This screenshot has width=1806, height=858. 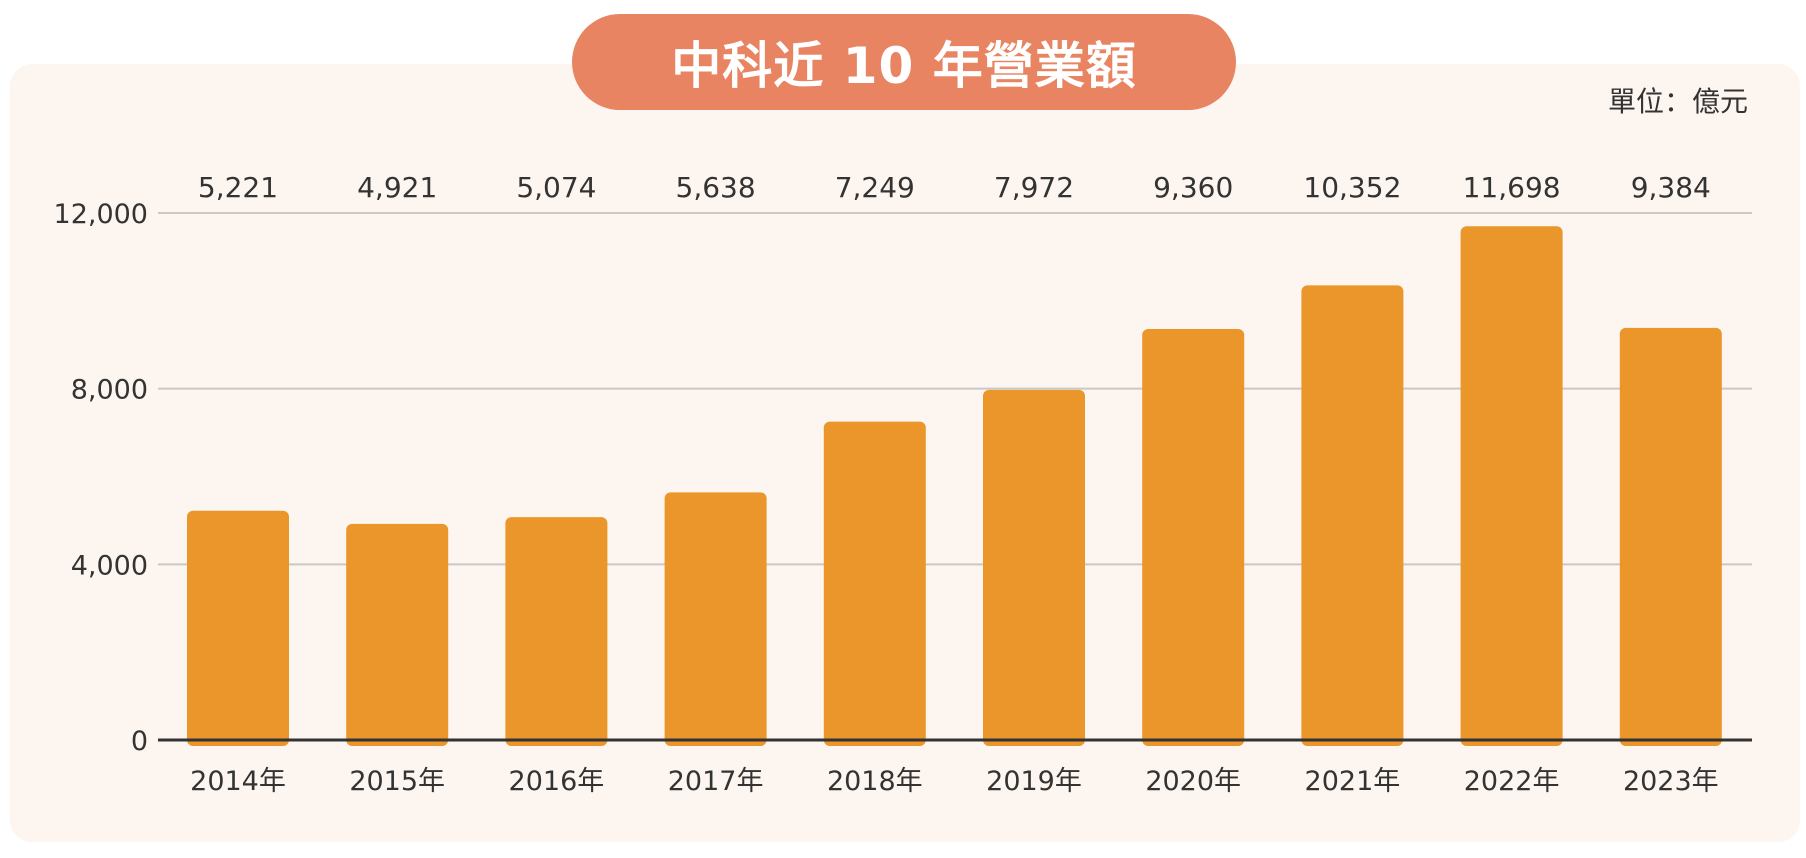 What do you see at coordinates (556, 187) in the screenshot?
I see `data-label: 5,074` at bounding box center [556, 187].